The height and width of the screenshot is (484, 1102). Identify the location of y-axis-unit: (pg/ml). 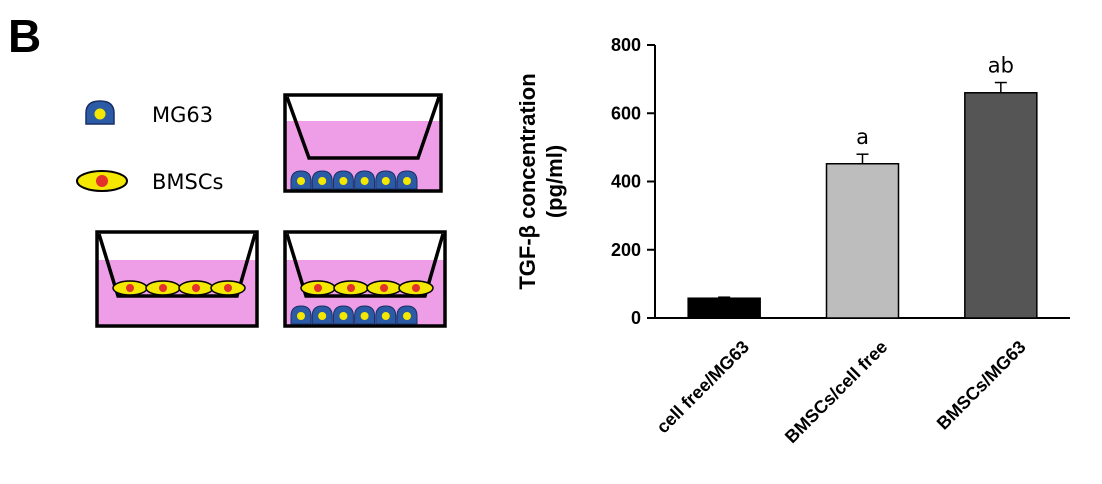
(554, 181).